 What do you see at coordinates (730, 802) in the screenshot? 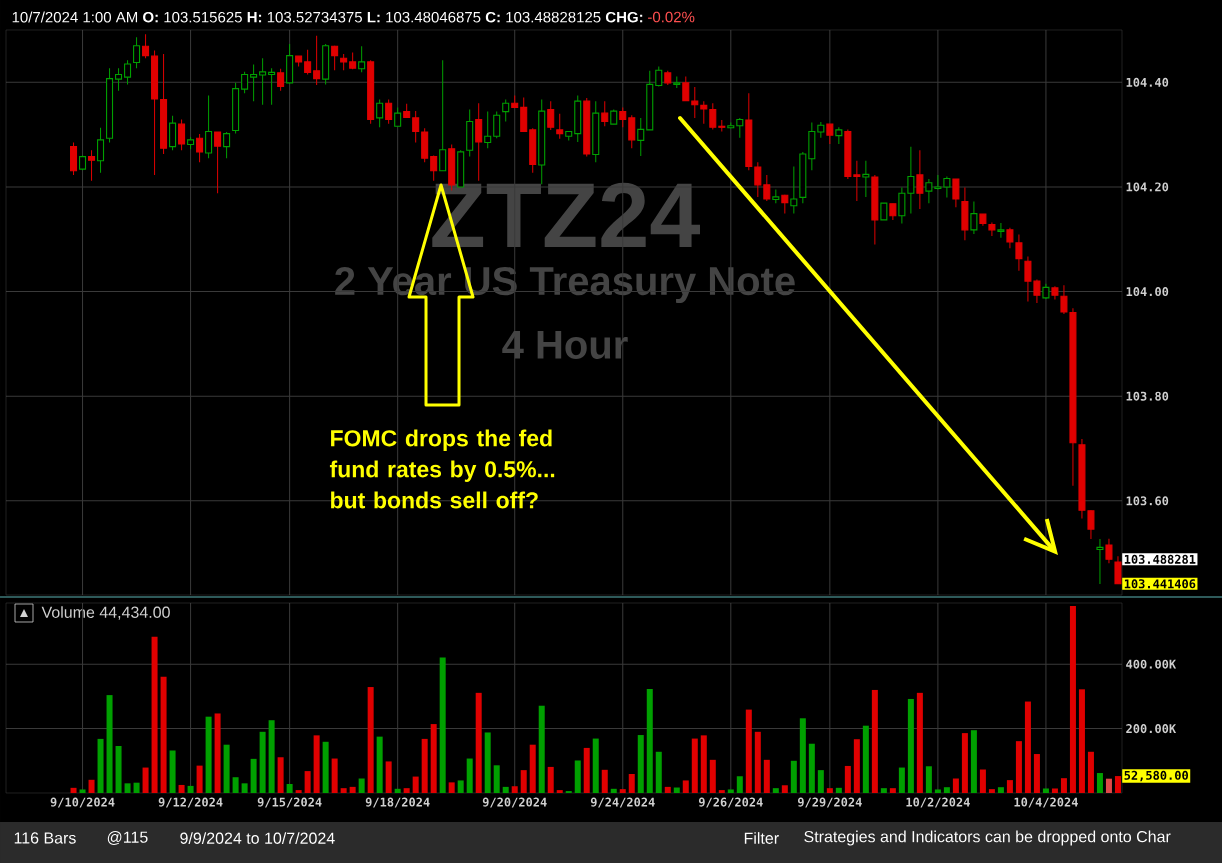
I see `x-tick-label: 9/26/2024` at bounding box center [730, 802].